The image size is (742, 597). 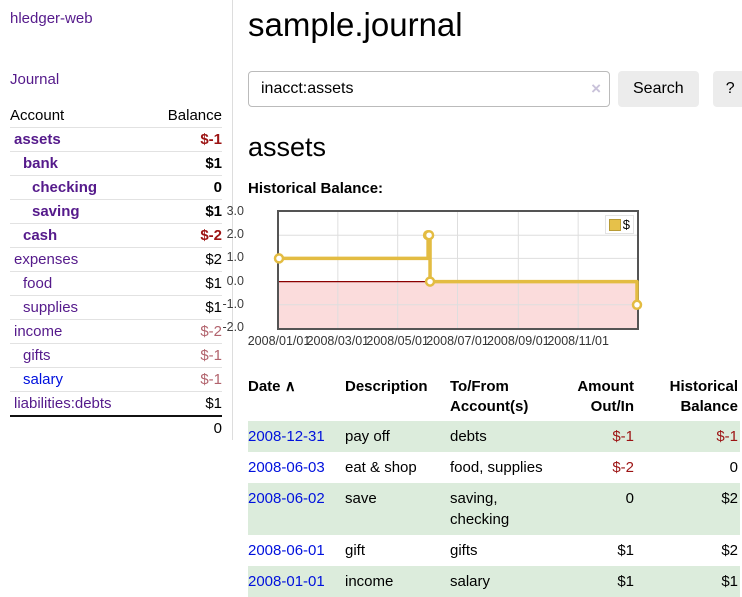 I want to click on header-balance: Historical Balance, so click(x=703, y=396).